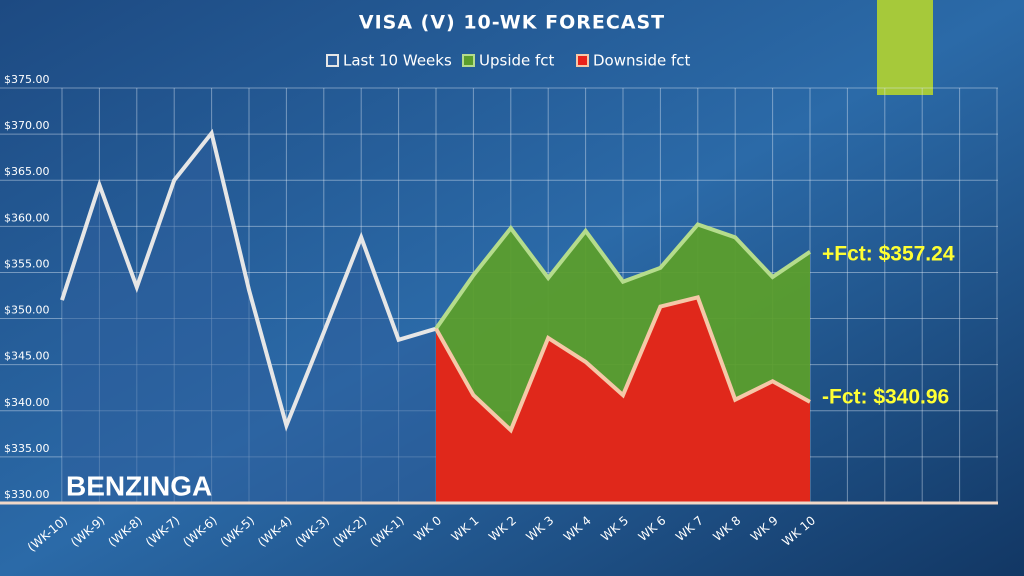 The height and width of the screenshot is (576, 1024). Describe the element at coordinates (397, 61) in the screenshot. I see `legend-label: Last 10 Weeks` at that location.